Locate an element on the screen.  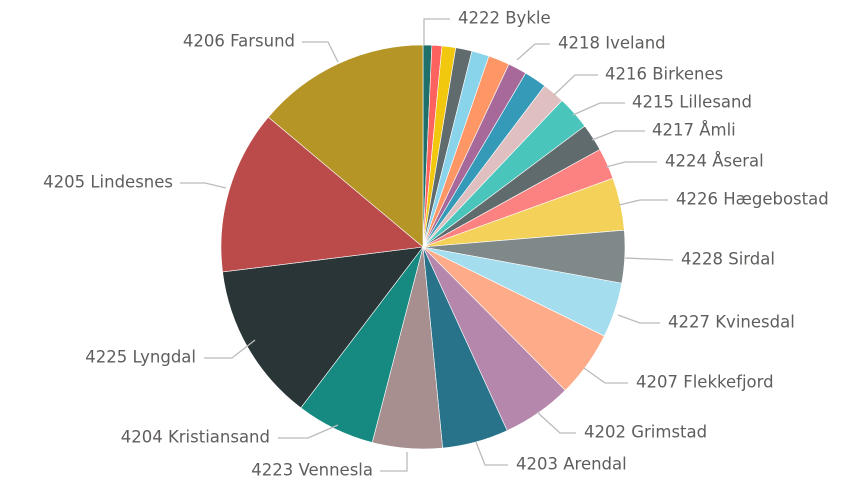
slice-label: 4215 Lillesand is located at coordinates (692, 102).